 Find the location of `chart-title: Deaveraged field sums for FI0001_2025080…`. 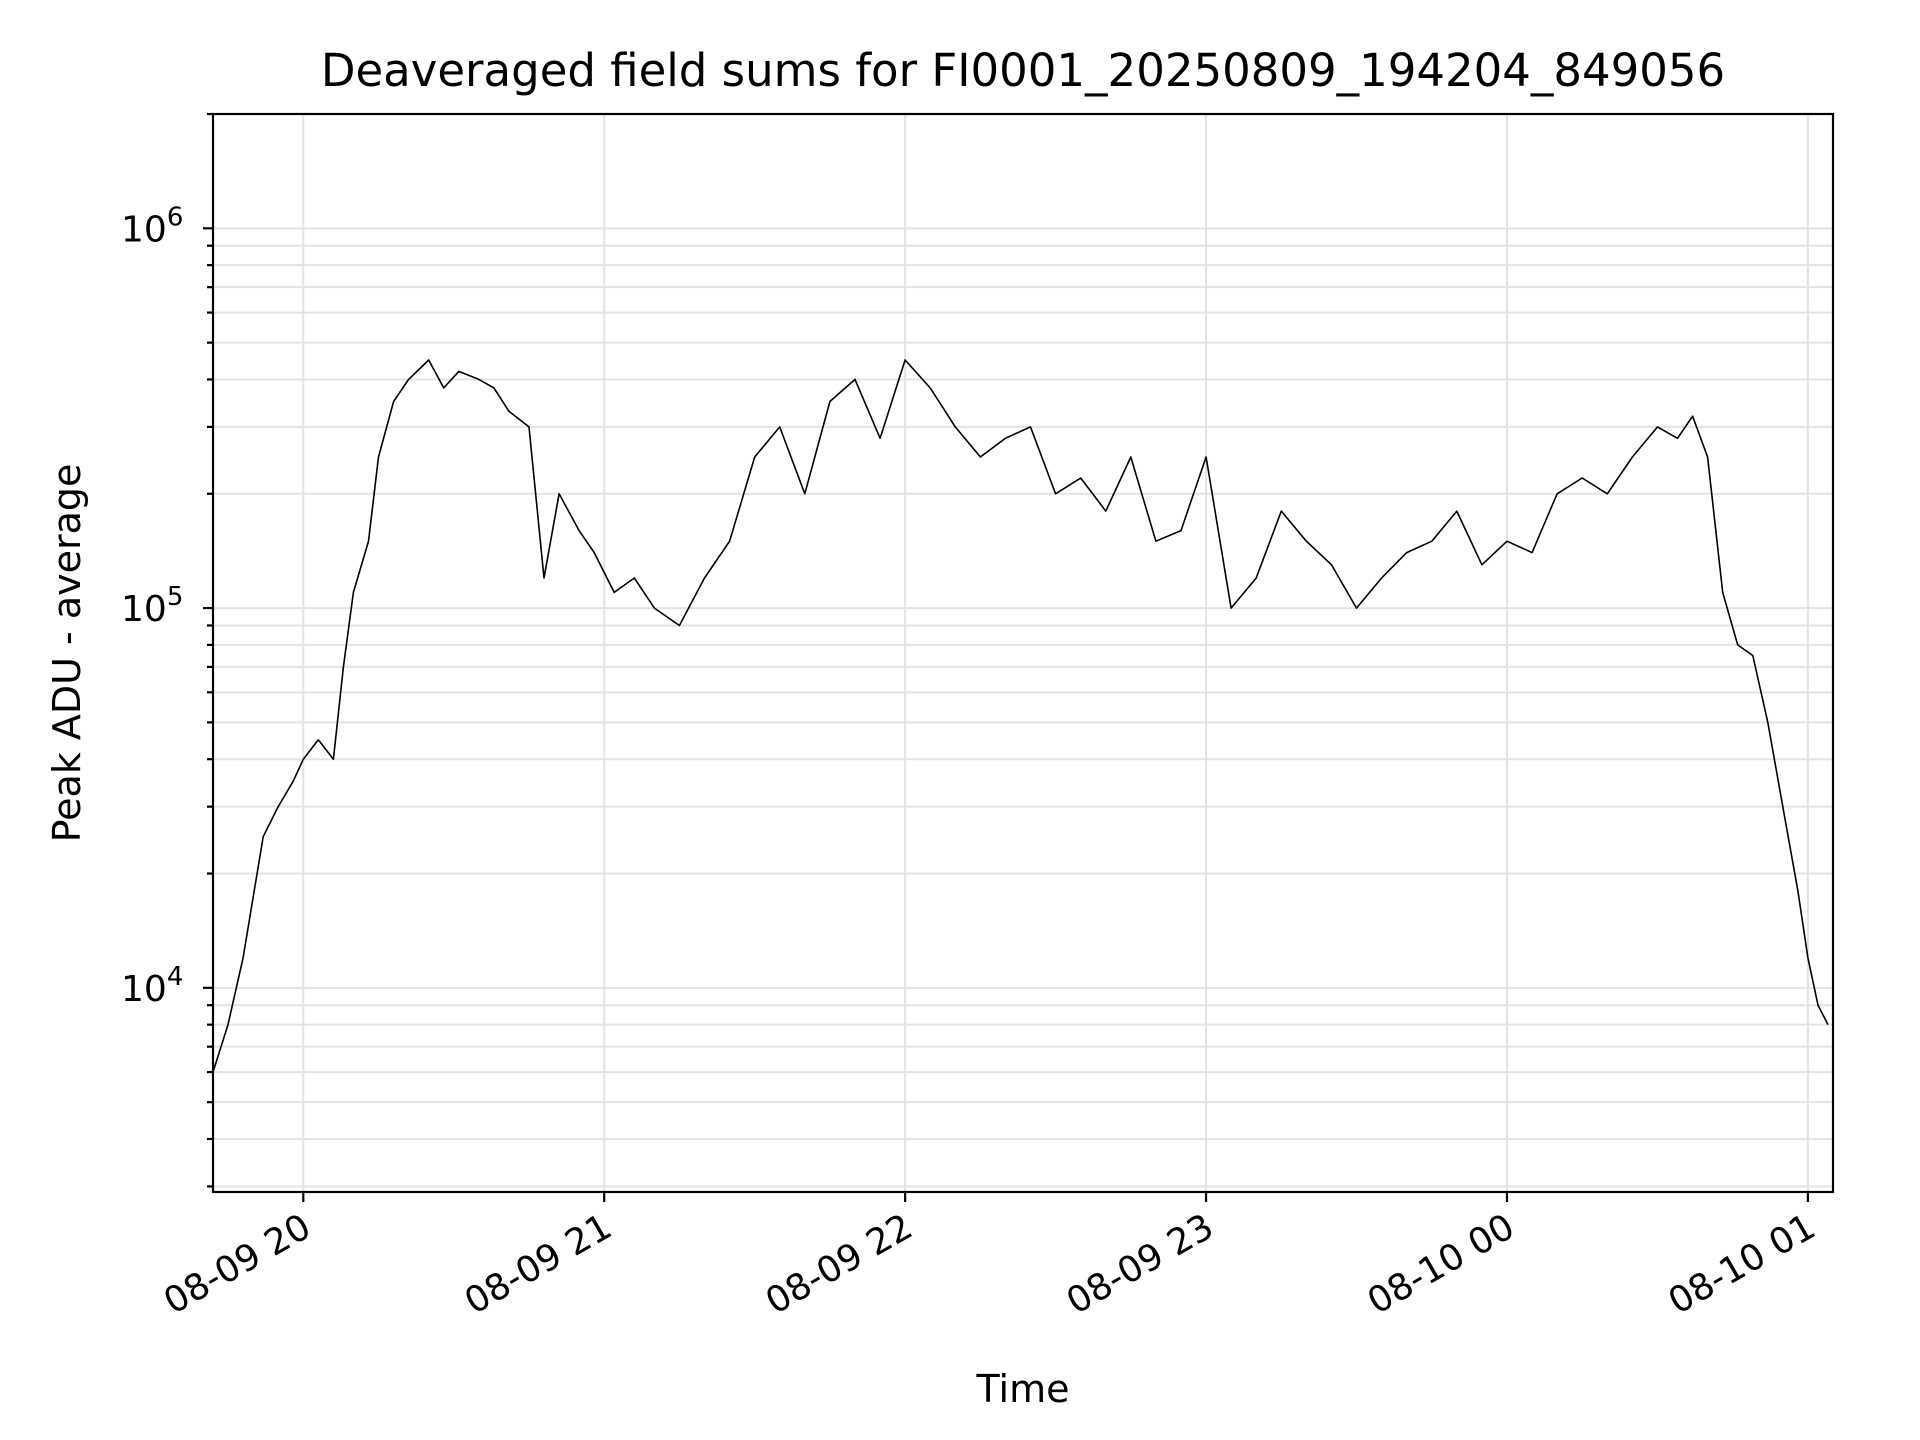

chart-title: Deaveraged field sums for FI0001_2025080… is located at coordinates (1023, 70).